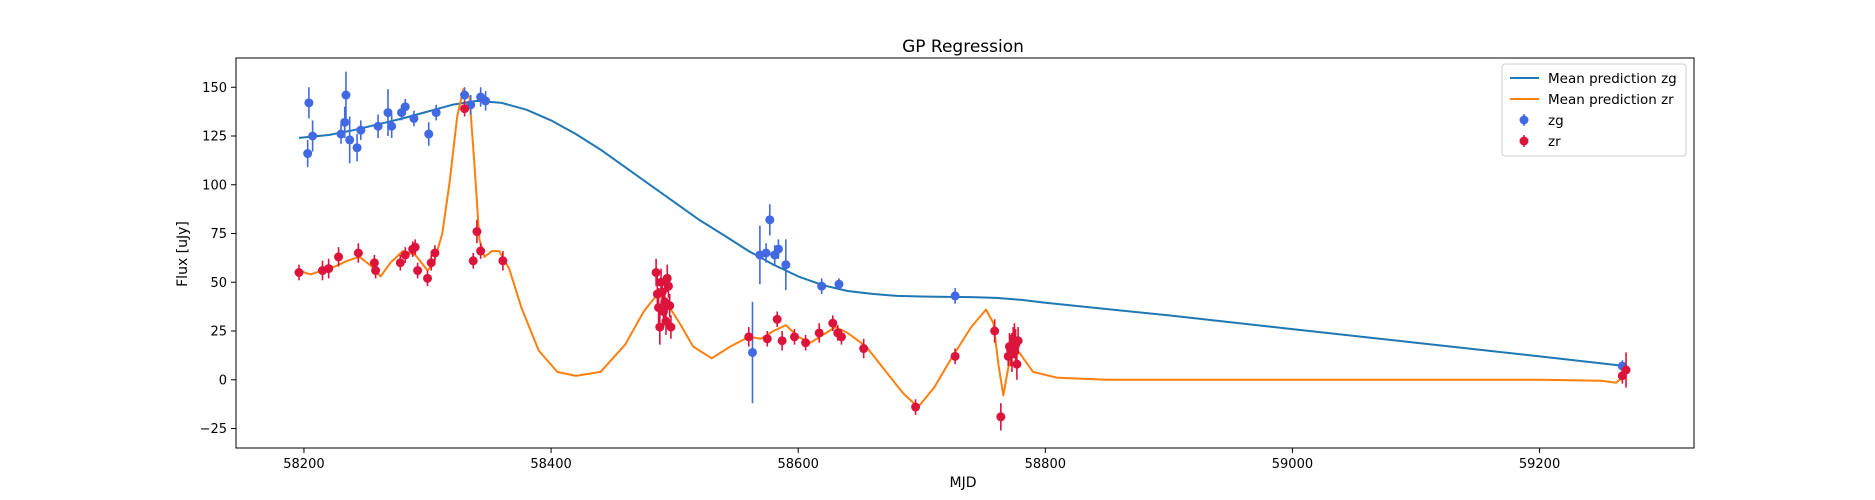  What do you see at coordinates (1554, 142) in the screenshot?
I see `legend-label-zr: zr` at bounding box center [1554, 142].